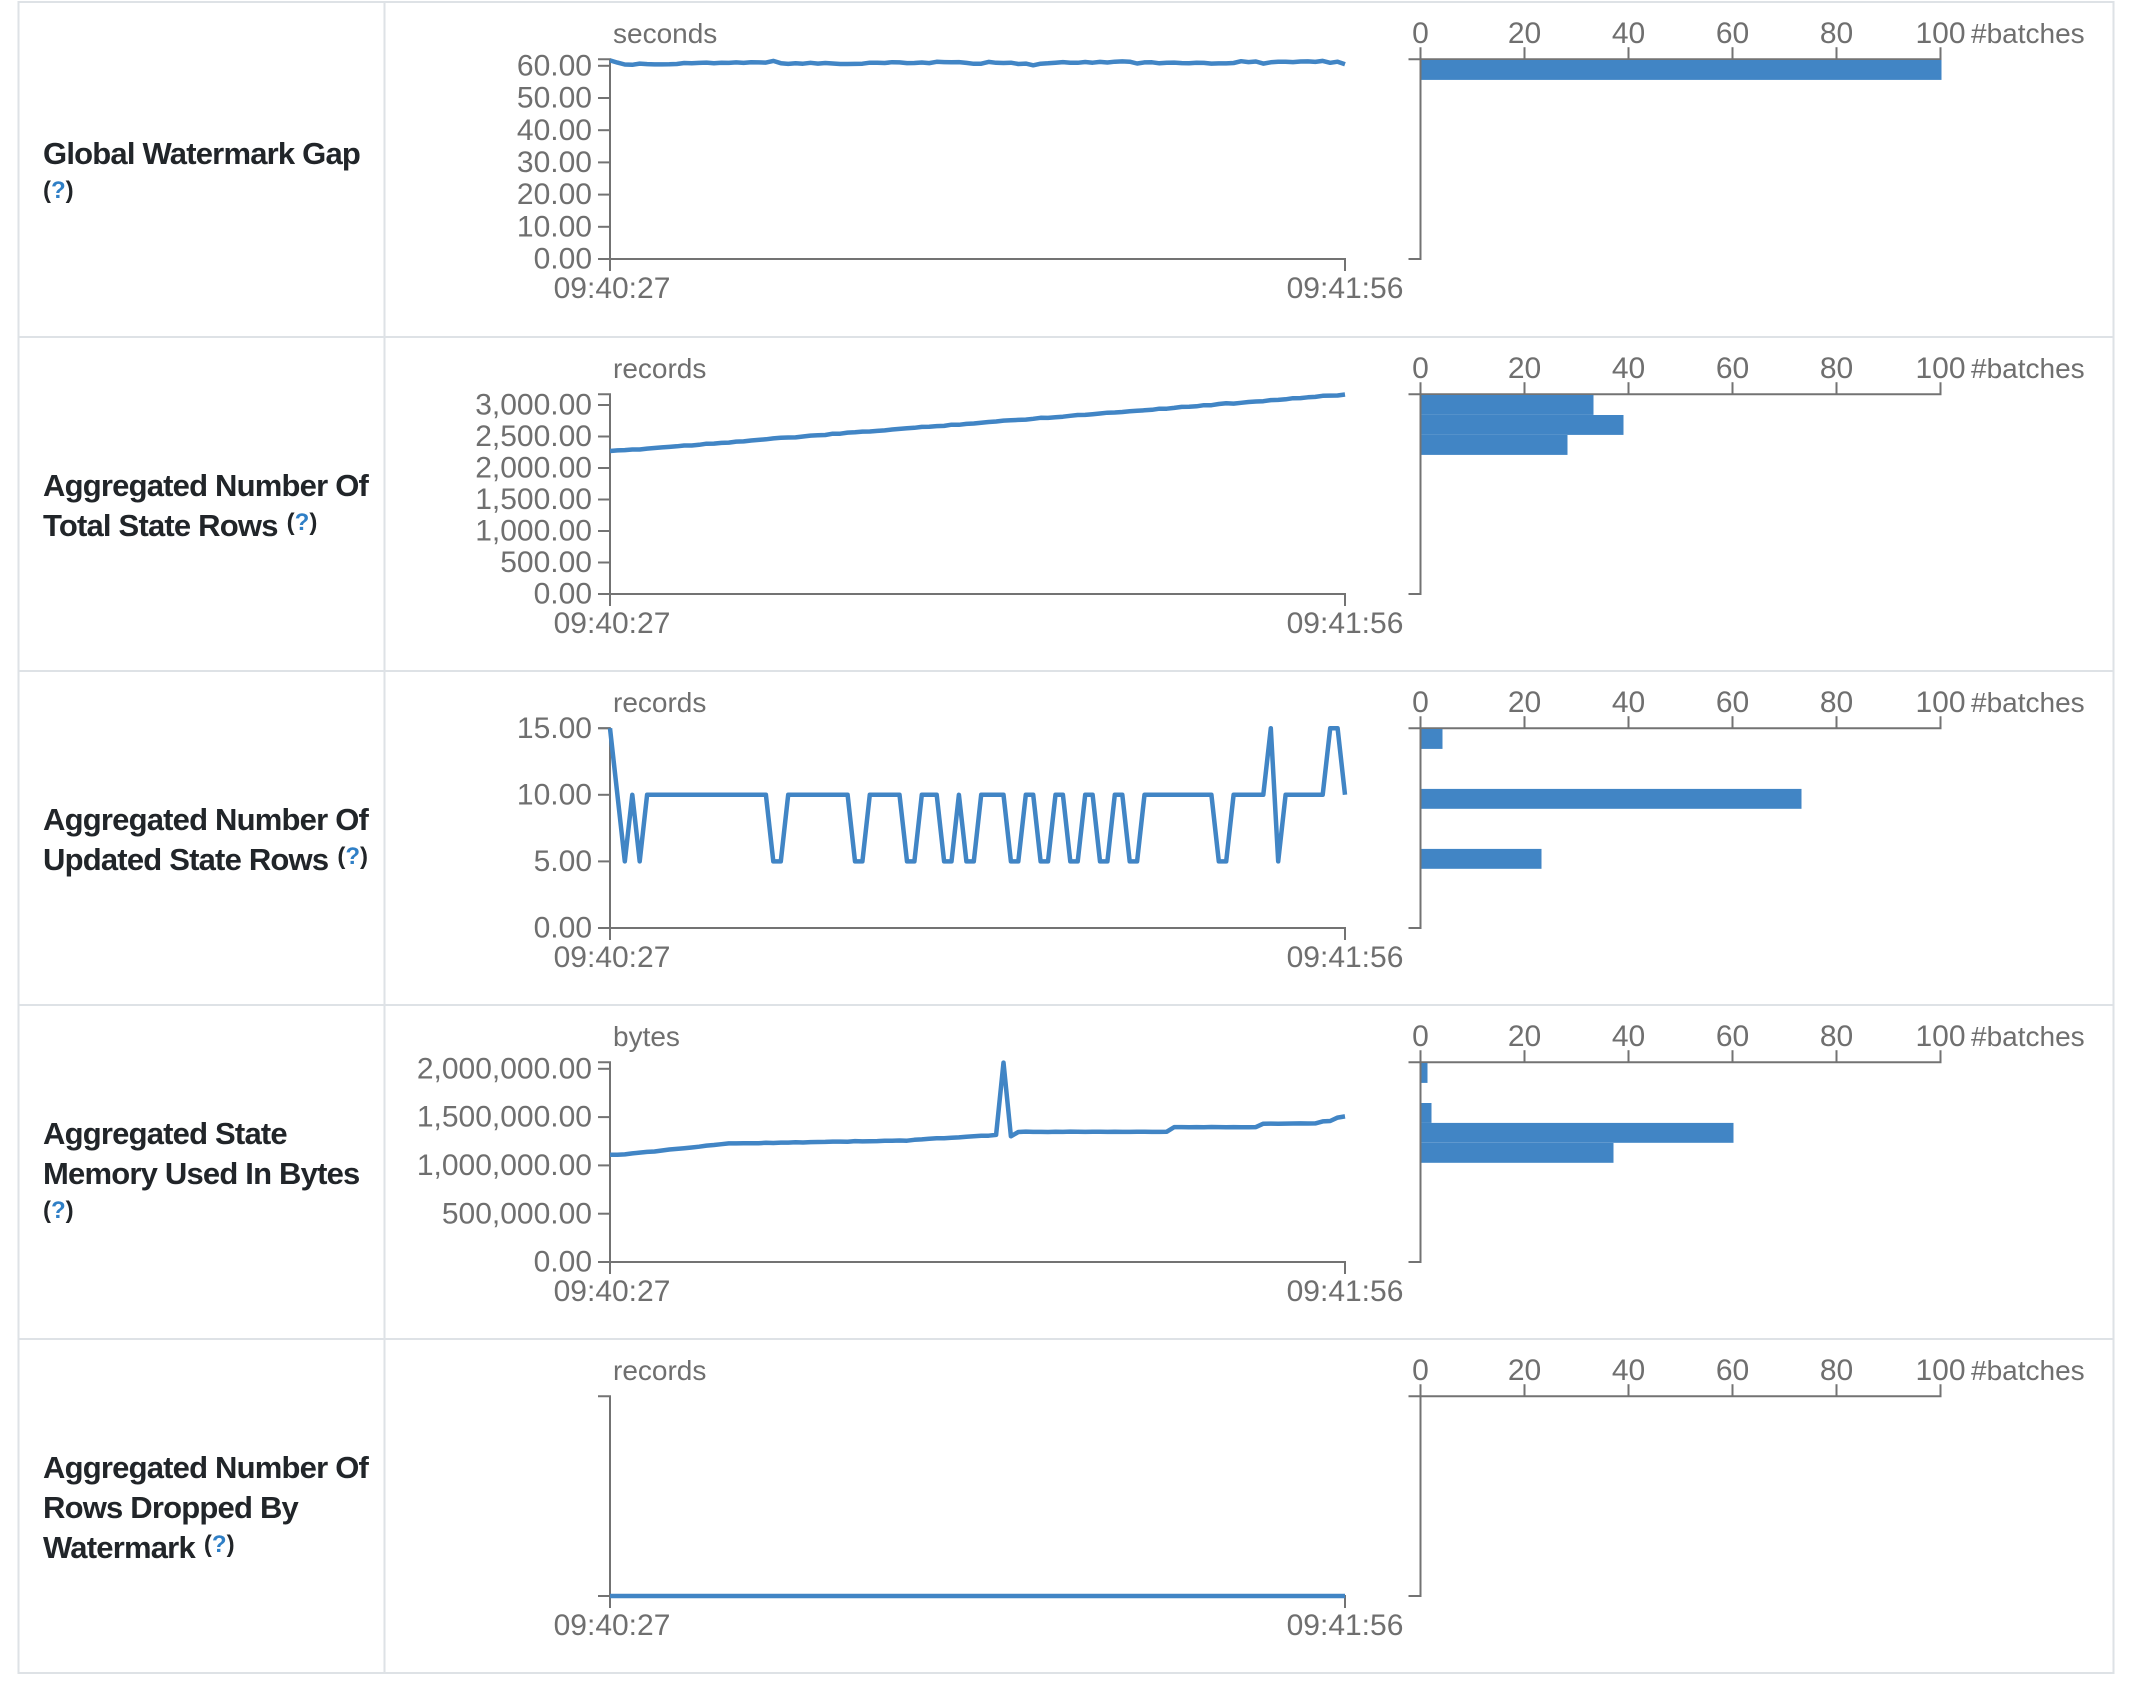 This screenshot has width=2132, height=1686. Describe the element at coordinates (533, 468) in the screenshot. I see `svg-text: 2,000.00` at that location.